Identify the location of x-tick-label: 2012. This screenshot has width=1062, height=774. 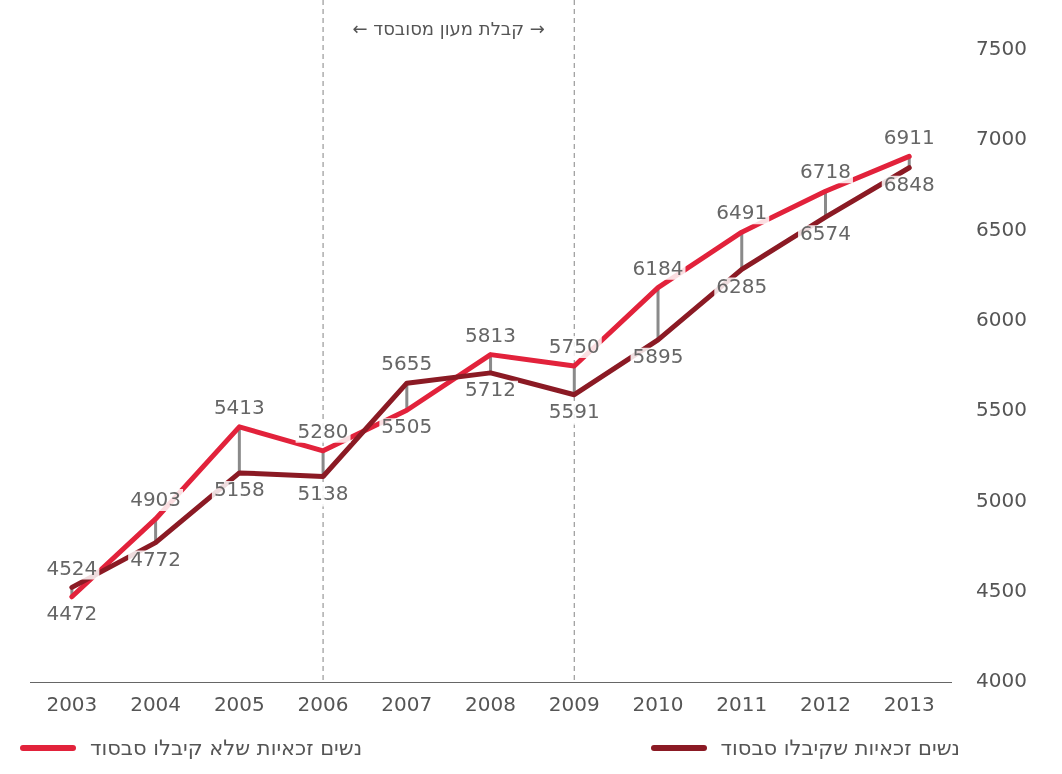
(825, 704).